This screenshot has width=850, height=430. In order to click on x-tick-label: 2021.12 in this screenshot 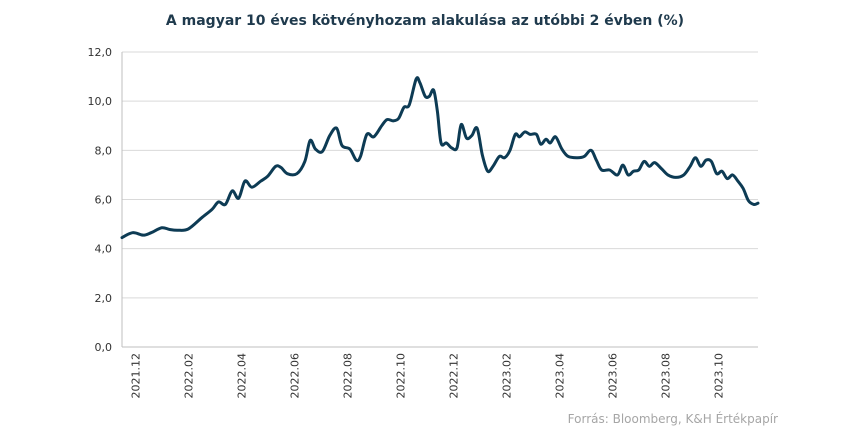, I will do `click(135, 376)`.